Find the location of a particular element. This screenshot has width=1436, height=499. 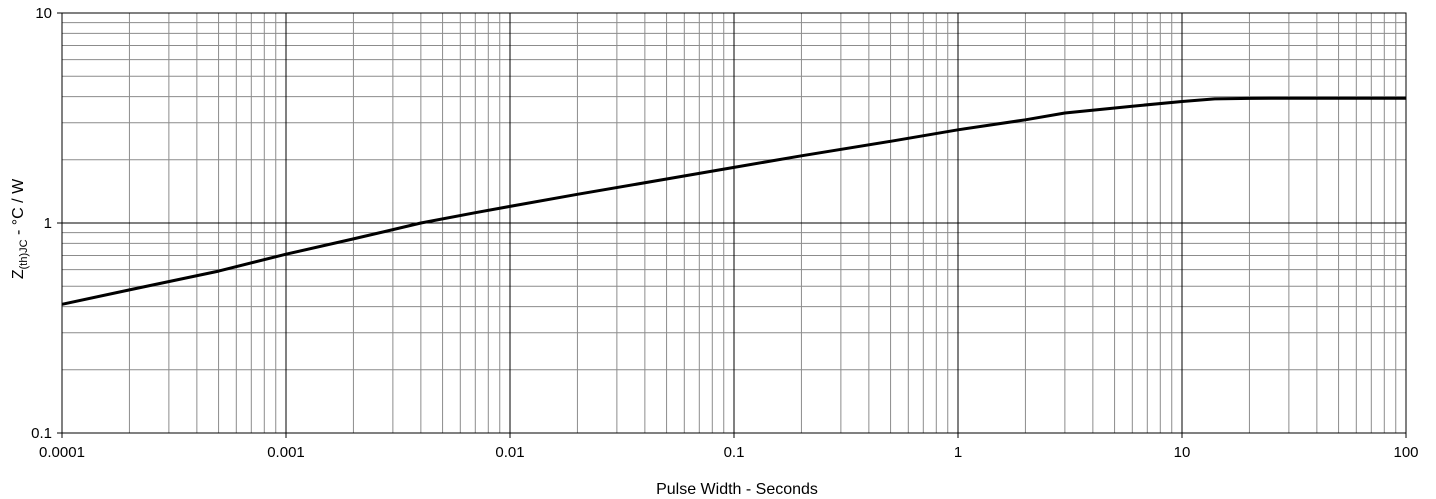

y-tick-label: 1 is located at coordinates (48, 223).